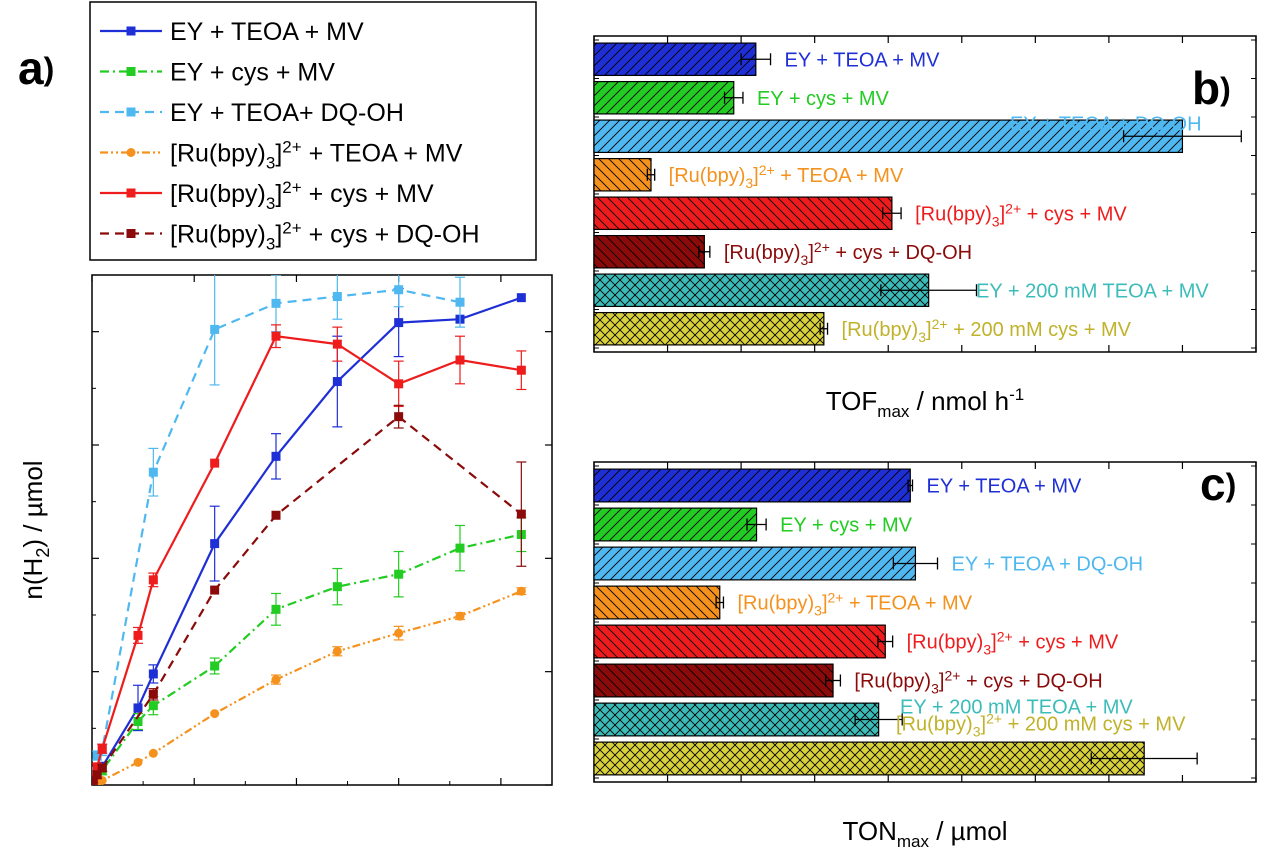  Describe the element at coordinates (739, 641) in the screenshot. I see `bar-c-ru_cys_mv` at that location.